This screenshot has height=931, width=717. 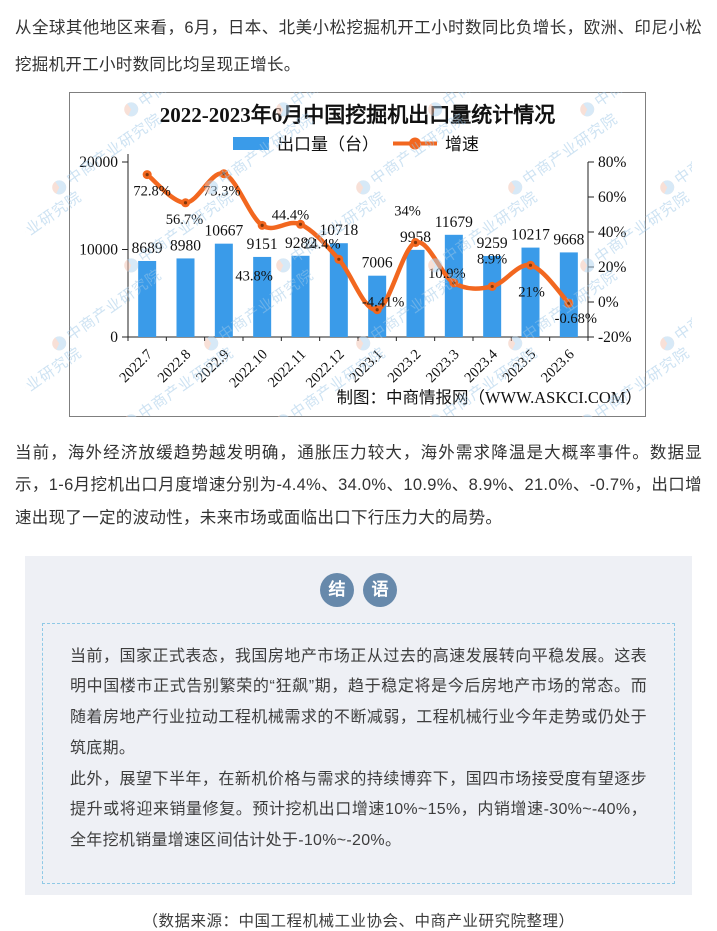 What do you see at coordinates (568, 295) in the screenshot?
I see `bar-2023.6` at bounding box center [568, 295].